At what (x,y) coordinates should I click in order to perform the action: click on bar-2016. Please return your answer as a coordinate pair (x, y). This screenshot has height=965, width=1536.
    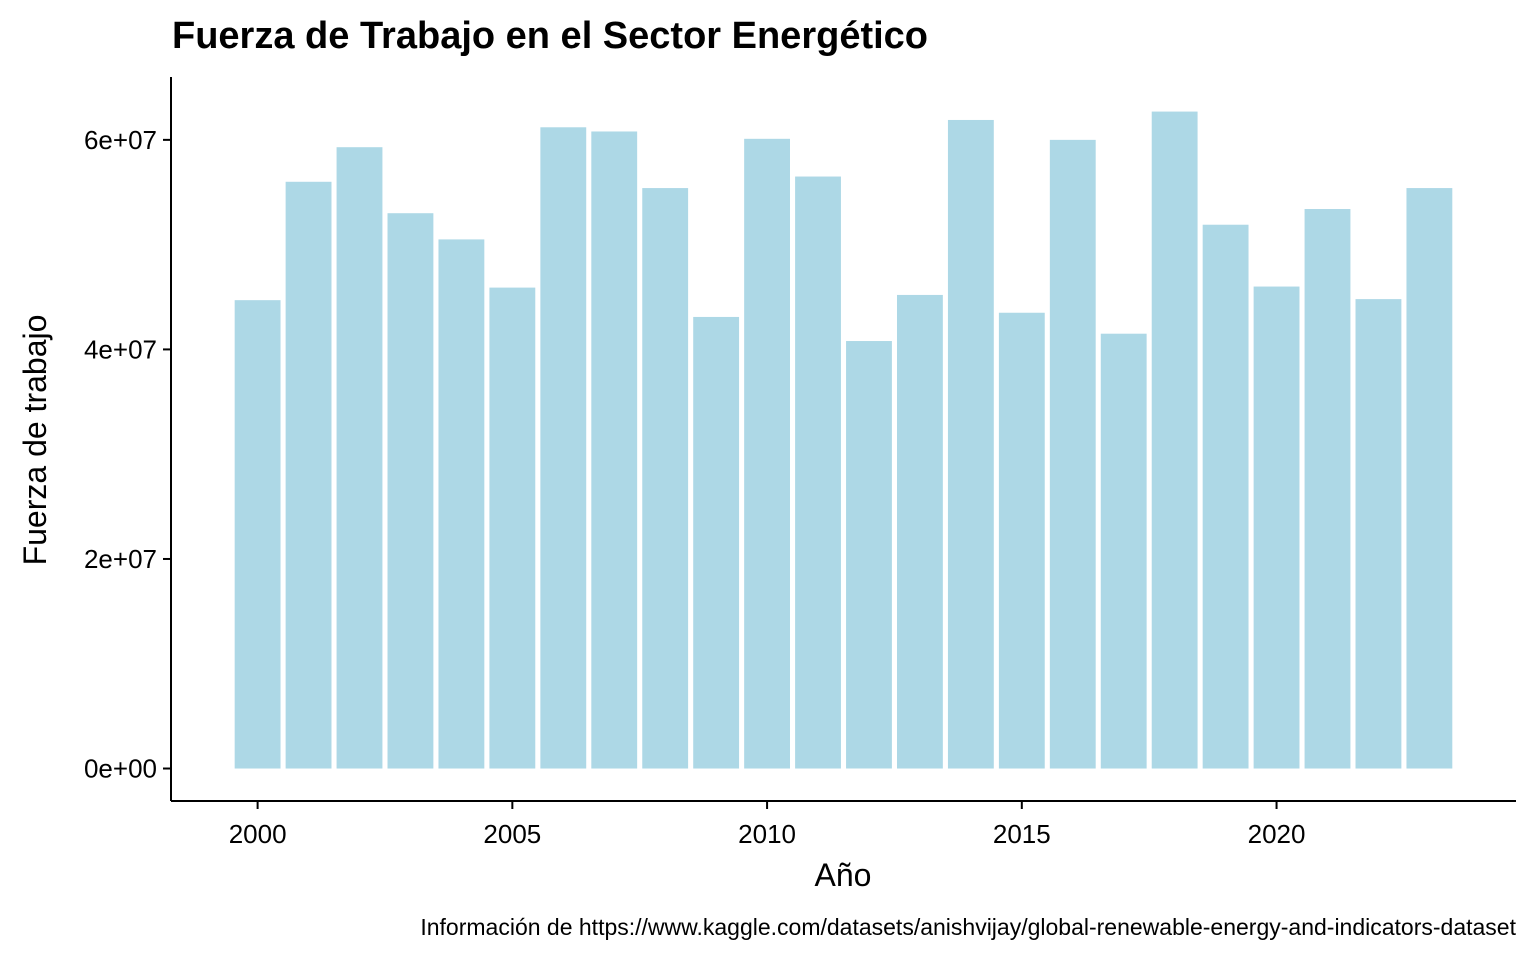
    Looking at the image, I should click on (1072, 454).